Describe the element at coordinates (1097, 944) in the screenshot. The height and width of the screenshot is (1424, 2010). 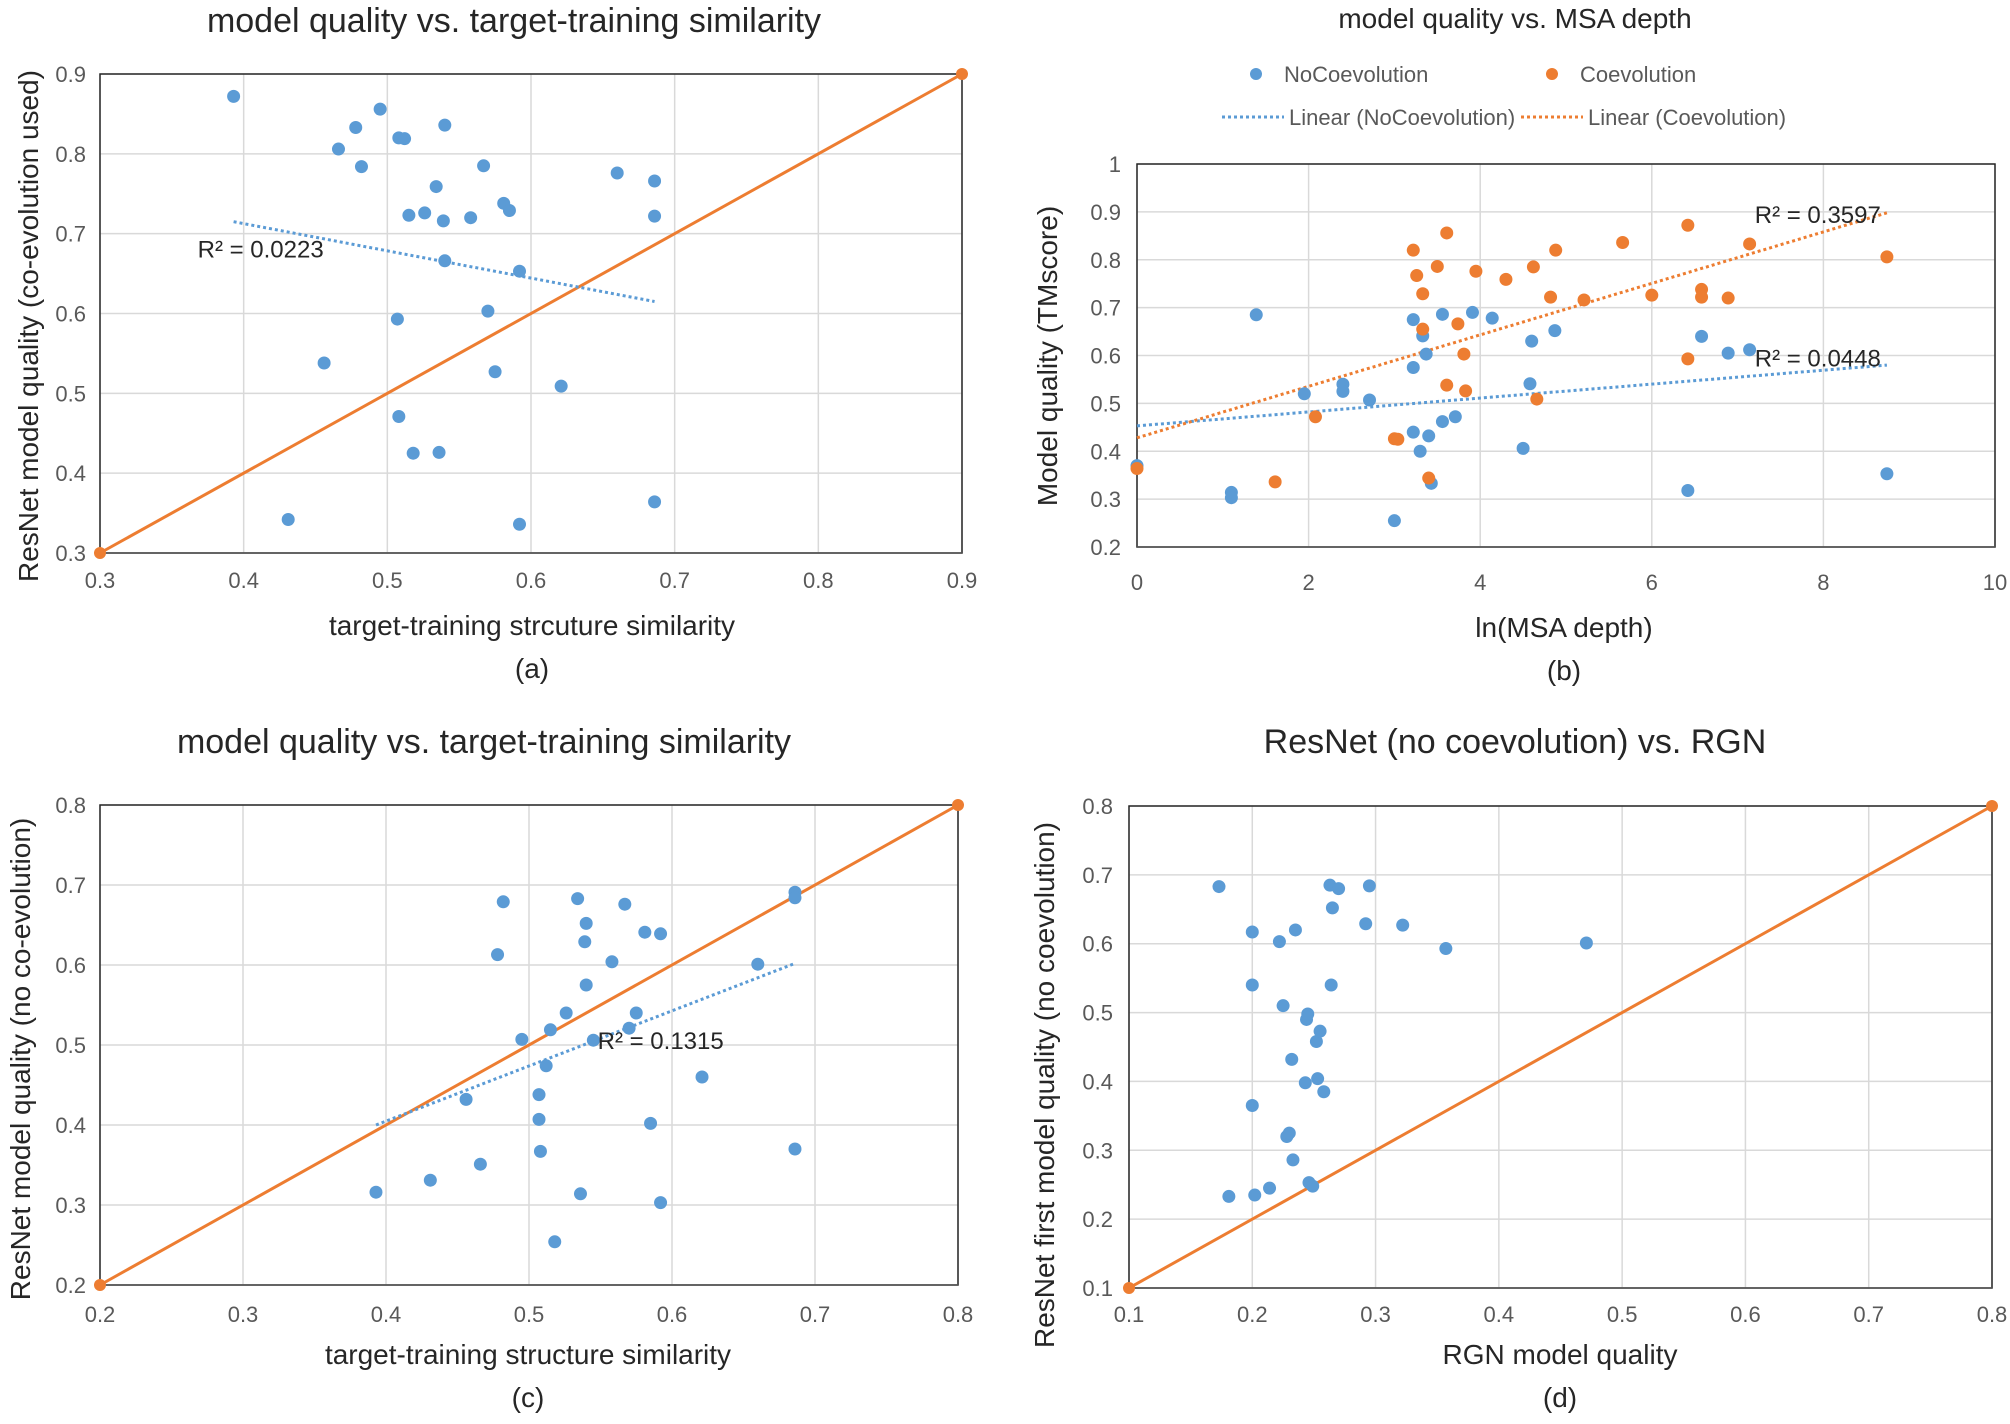
I see `chart-d-ytick-label: 0.6` at that location.